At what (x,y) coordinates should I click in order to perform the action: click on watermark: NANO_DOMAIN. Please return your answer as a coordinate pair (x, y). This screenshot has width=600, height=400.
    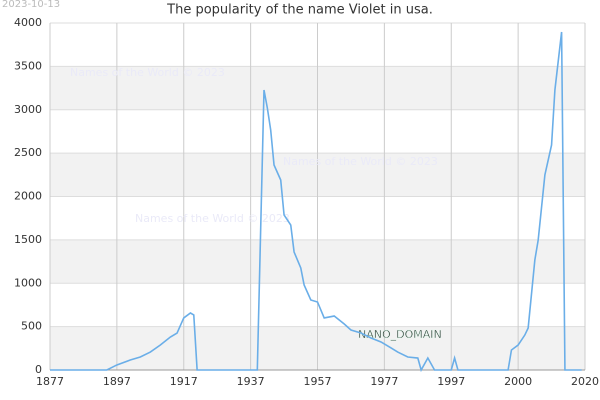
    Looking at the image, I should click on (400, 334).